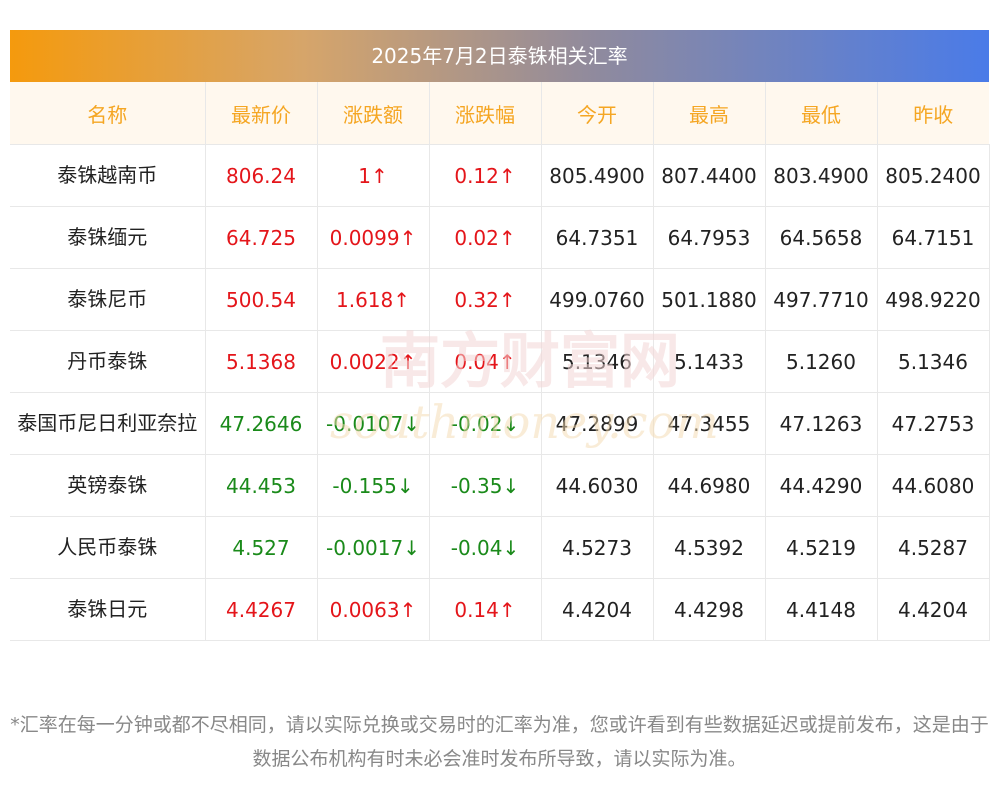 This screenshot has height=793, width=1000. I want to click on cell-latest: 500.54, so click(261, 299).